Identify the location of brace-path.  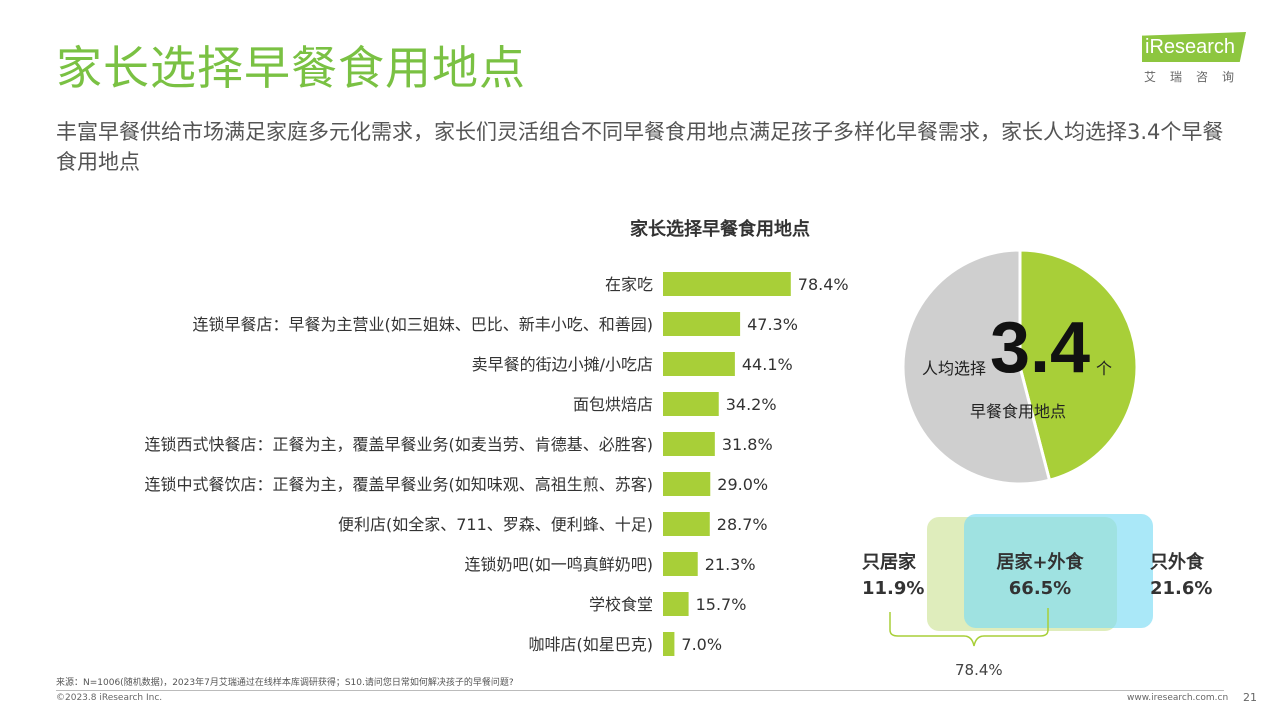
(969, 627).